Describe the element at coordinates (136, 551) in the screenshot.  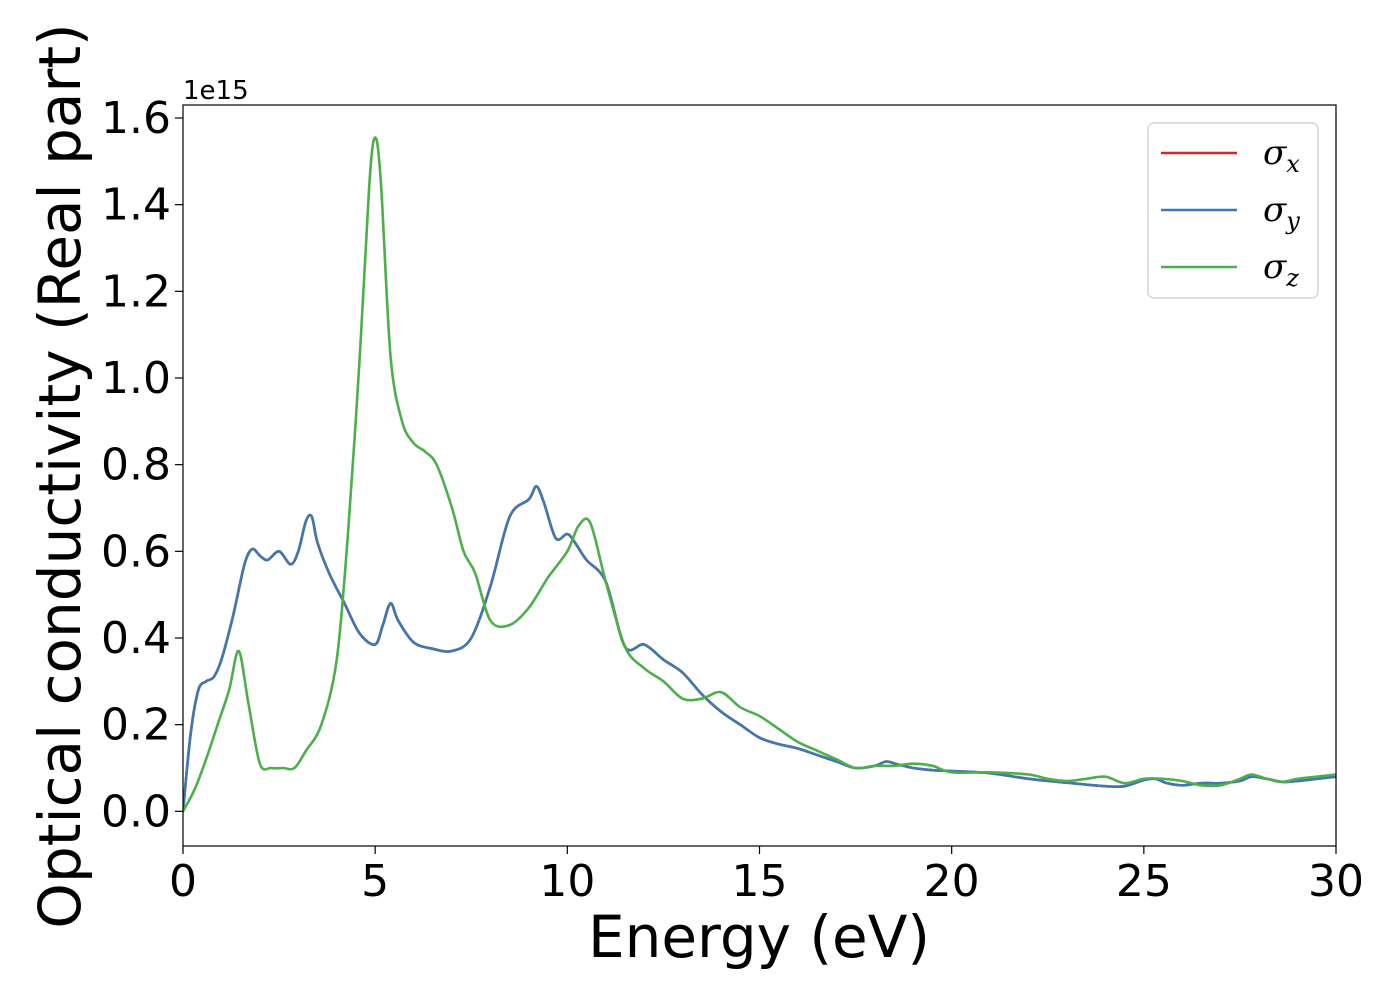
I see `y-tick-label: 0.6` at that location.